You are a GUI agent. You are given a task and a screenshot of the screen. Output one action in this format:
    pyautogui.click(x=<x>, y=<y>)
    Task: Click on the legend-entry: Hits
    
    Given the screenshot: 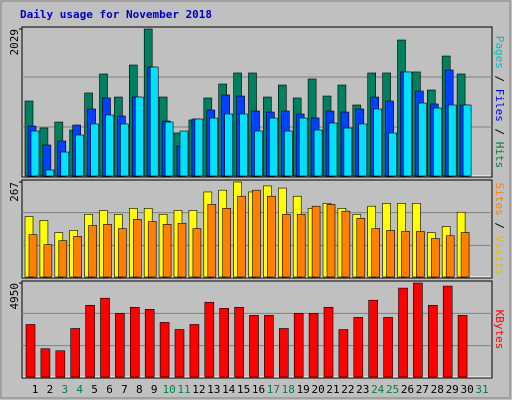 What is the action you would take?
    pyautogui.click(x=499, y=155)
    